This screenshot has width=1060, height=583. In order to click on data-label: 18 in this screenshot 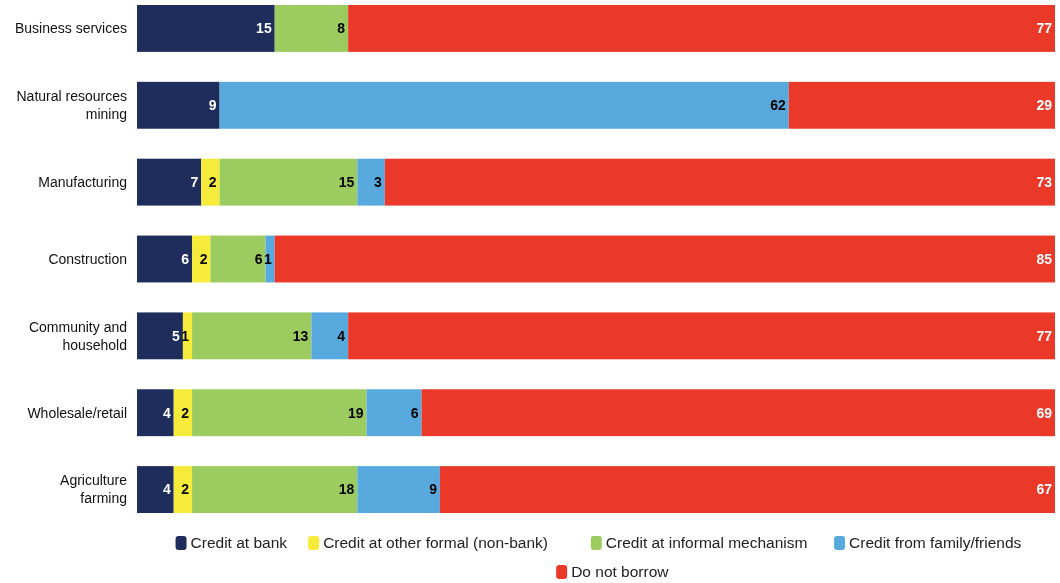, I will do `click(346, 489)`.